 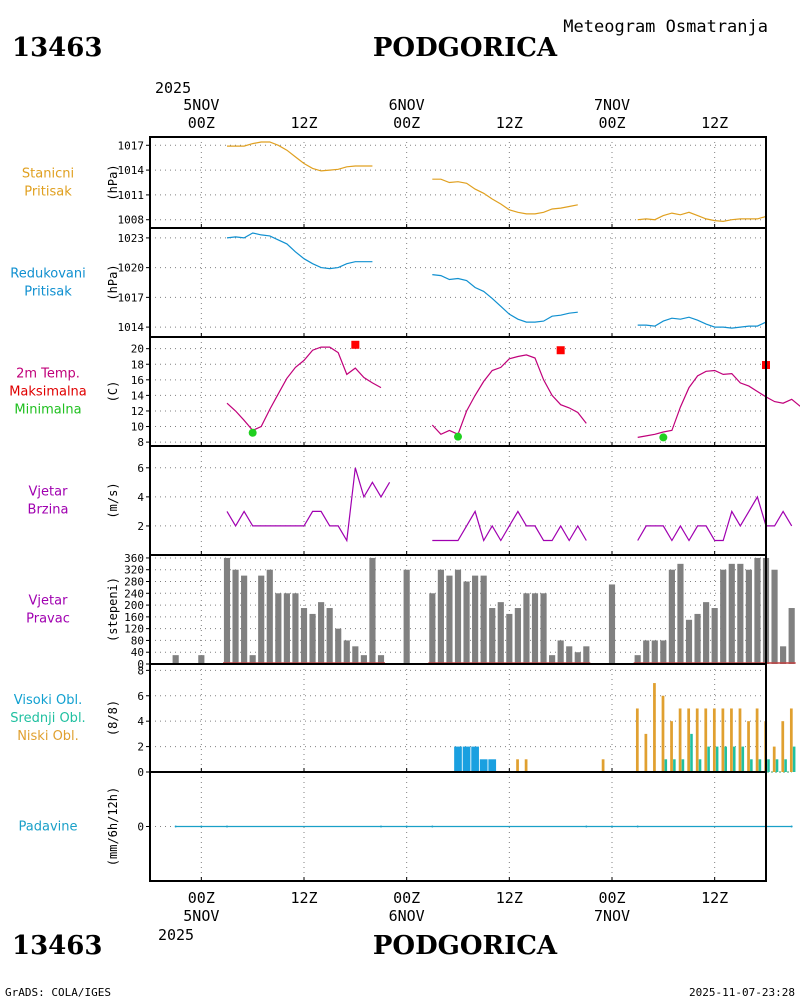 What do you see at coordinates (173, 88) in the screenshot?
I see `top-year-label: 2025` at bounding box center [173, 88].